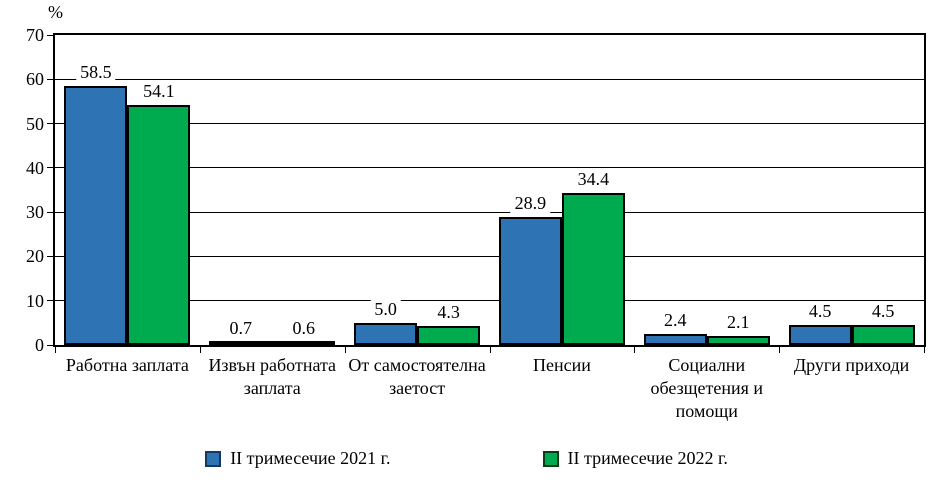 Image resolution: width=933 pixels, height=486 pixels. Describe the element at coordinates (561, 365) in the screenshot. I see `x-category-label: Пенсии` at that location.